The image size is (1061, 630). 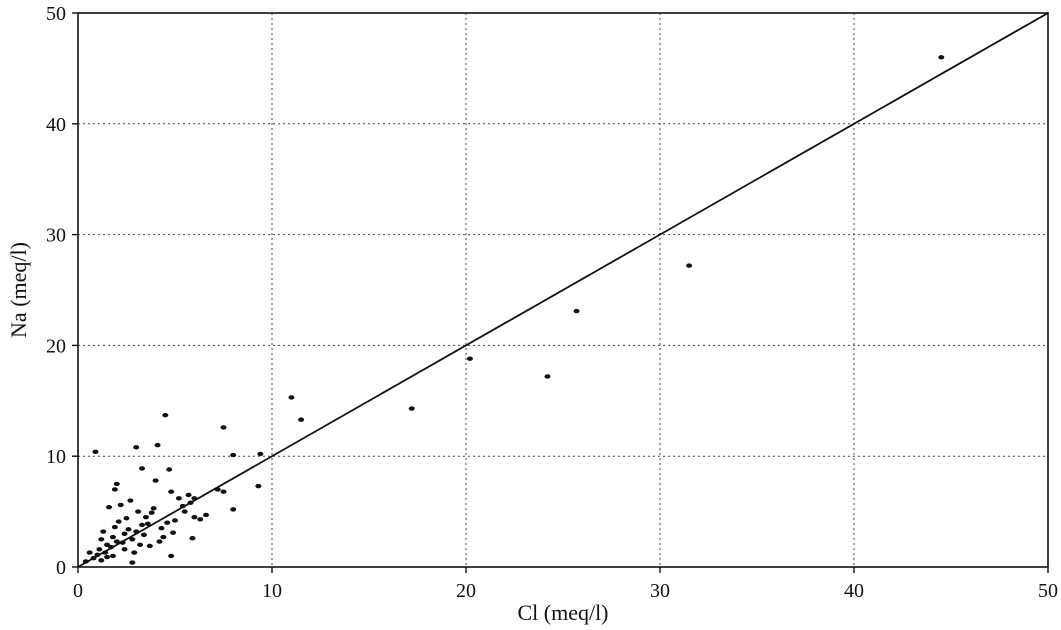 What do you see at coordinates (56, 125) in the screenshot?
I see `y-tick-label: 40` at bounding box center [56, 125].